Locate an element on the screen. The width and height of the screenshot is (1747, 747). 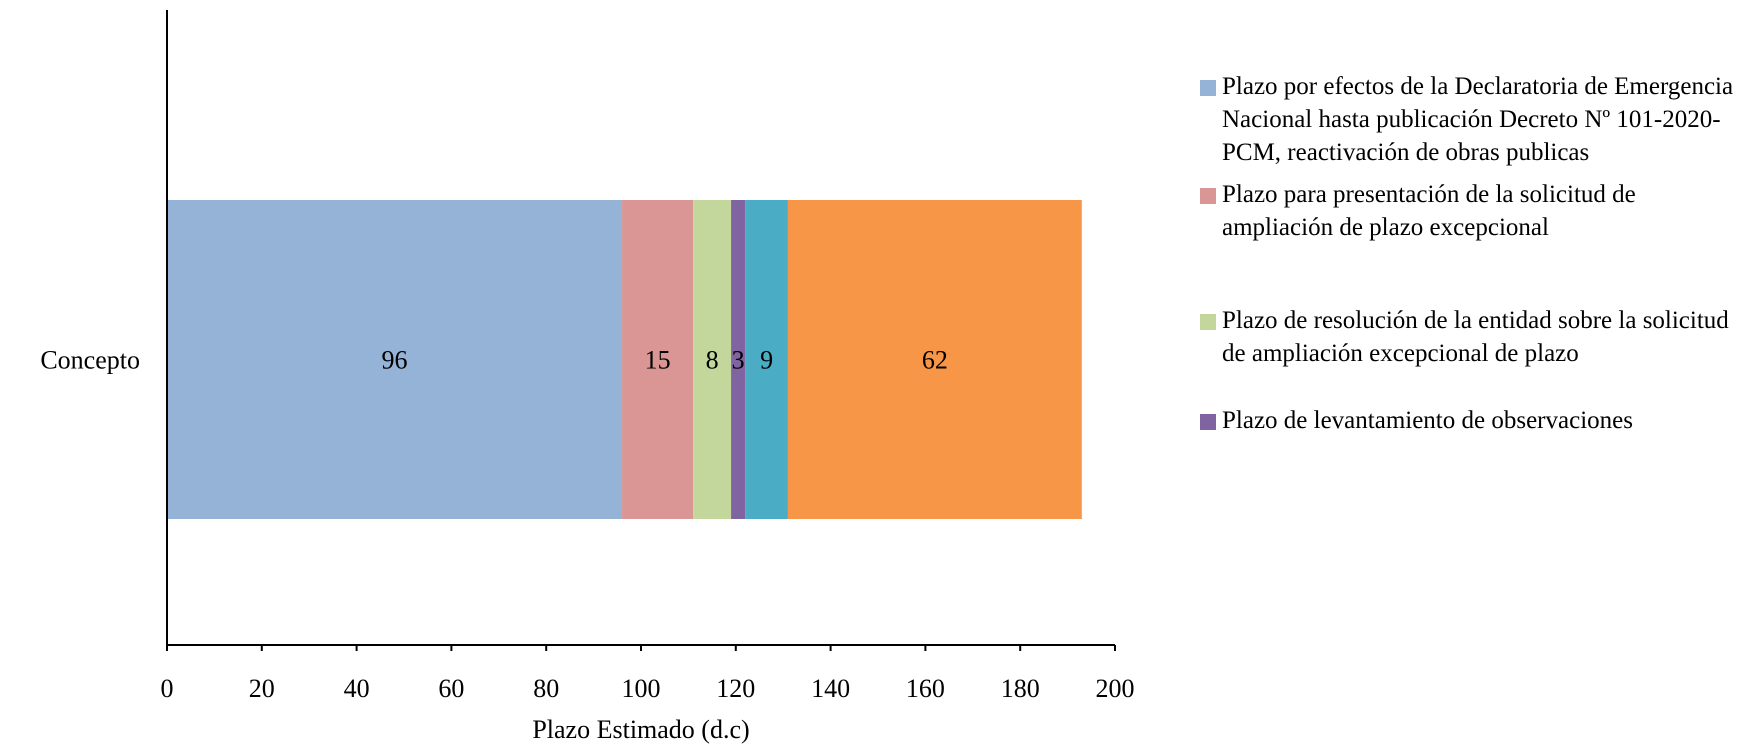
data-label-6: 62 is located at coordinates (935, 360).